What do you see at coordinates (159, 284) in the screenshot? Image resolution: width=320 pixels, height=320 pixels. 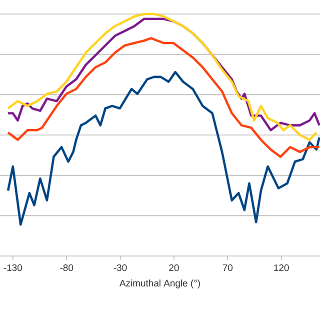 I see `x-axis-title: Azimuthal Angle (°)` at bounding box center [159, 284].